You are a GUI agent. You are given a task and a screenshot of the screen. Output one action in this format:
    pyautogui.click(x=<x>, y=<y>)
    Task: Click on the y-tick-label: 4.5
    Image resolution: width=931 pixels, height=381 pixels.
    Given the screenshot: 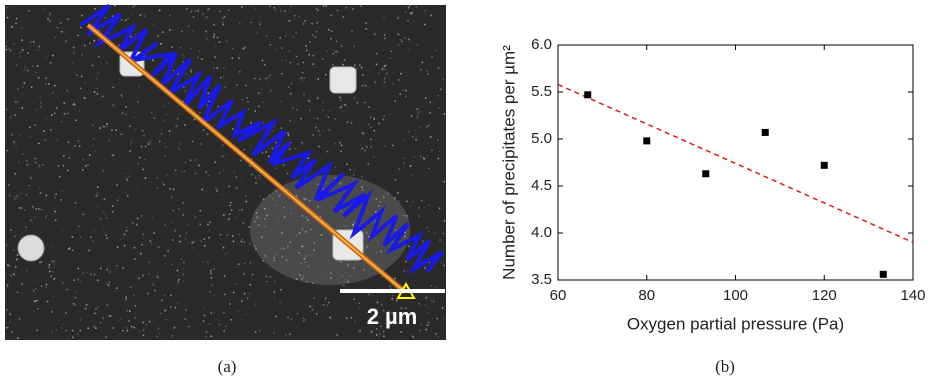 What is the action you would take?
    pyautogui.click(x=541, y=185)
    